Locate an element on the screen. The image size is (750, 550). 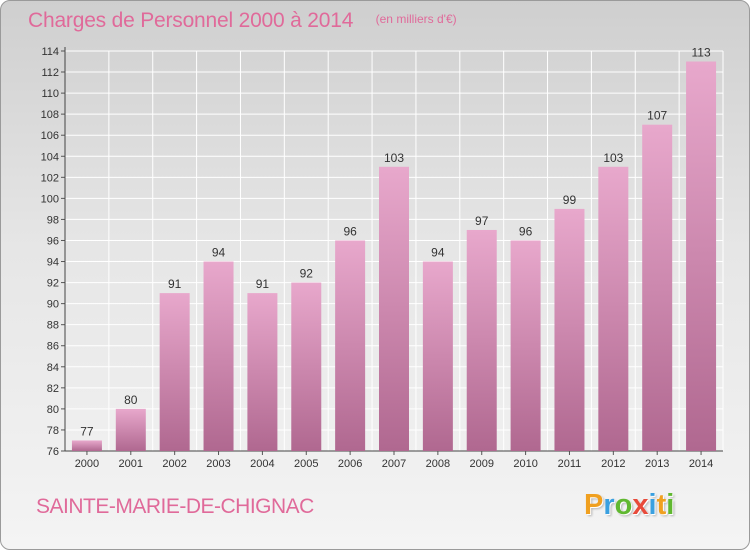
y-tick-label: 110 is located at coordinates (50, 94).